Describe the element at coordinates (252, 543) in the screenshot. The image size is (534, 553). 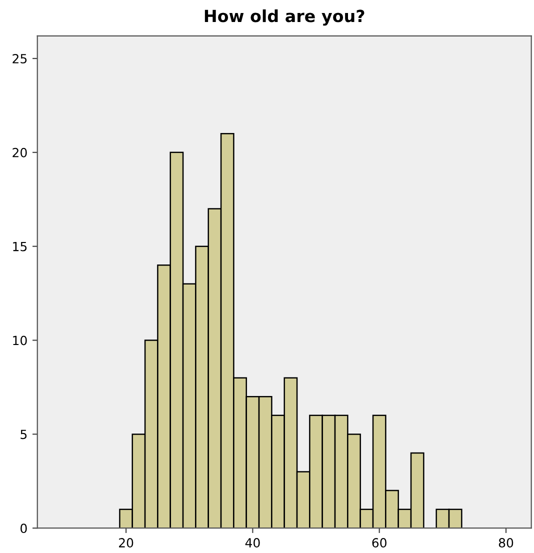
I see `x-tick-label: 40` at that location.